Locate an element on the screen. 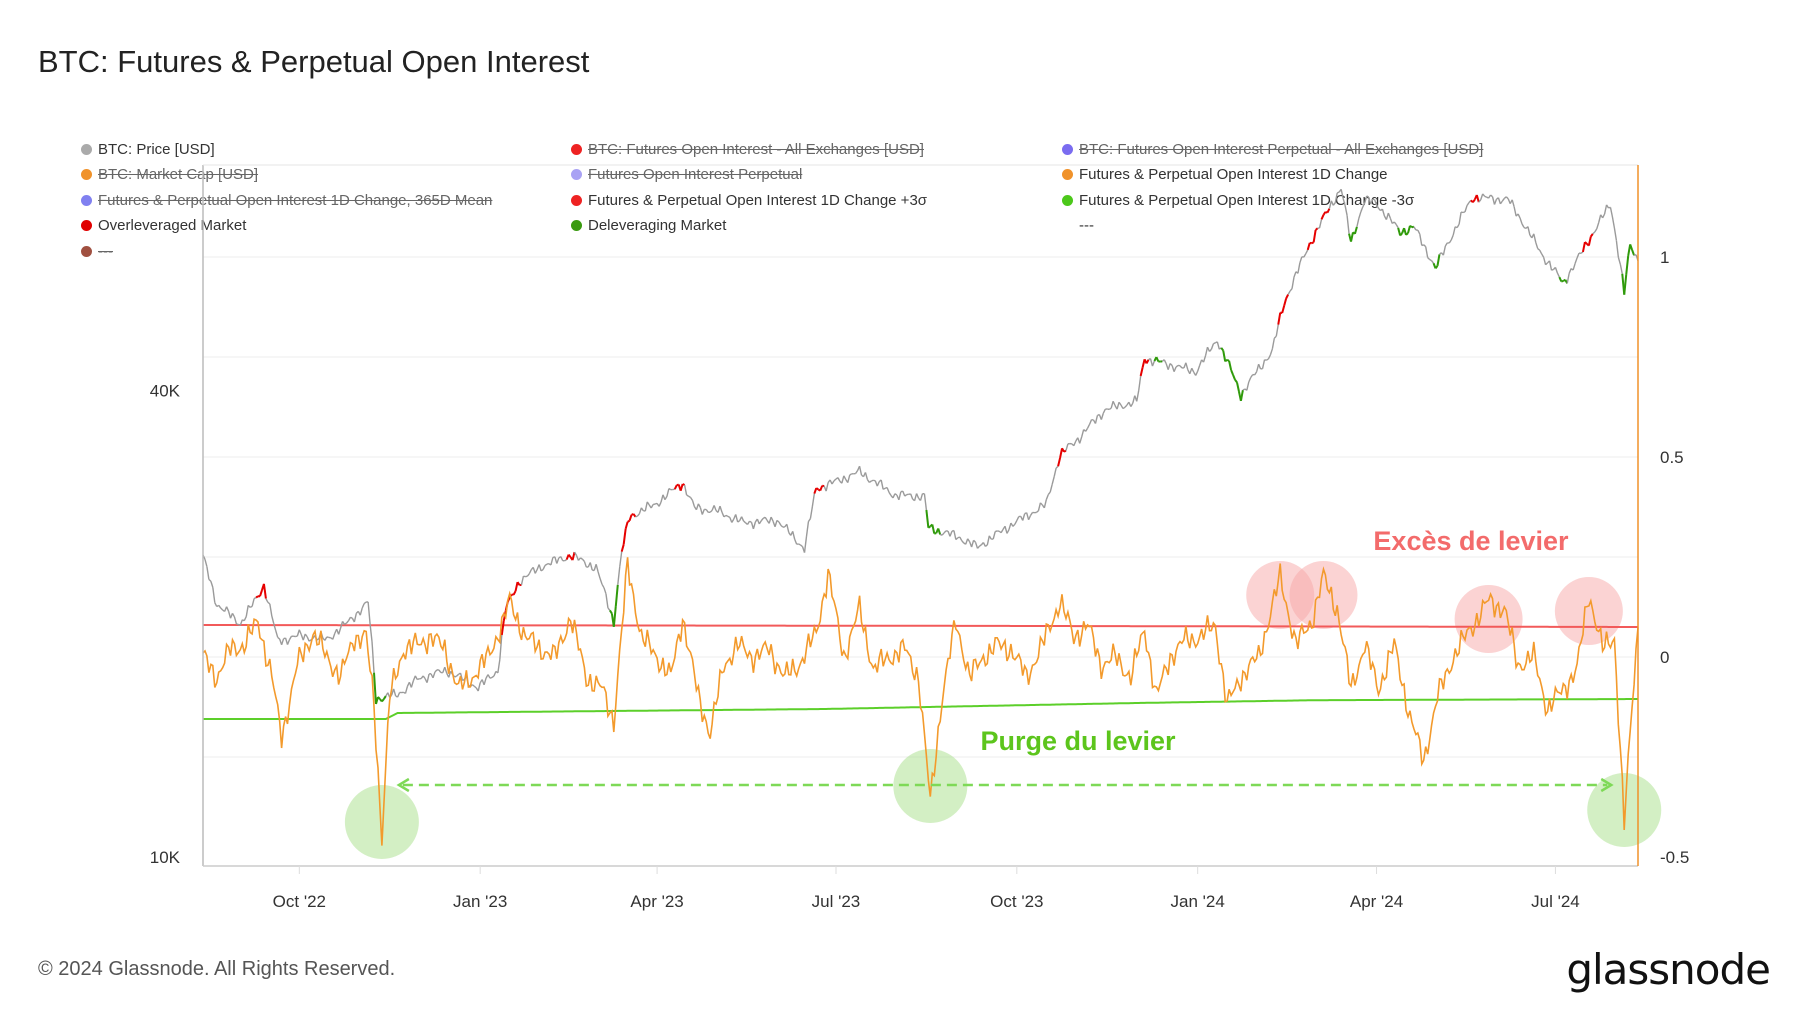 The image size is (1800, 1013). legend-item: BTC: Price [USD] is located at coordinates (148, 149).